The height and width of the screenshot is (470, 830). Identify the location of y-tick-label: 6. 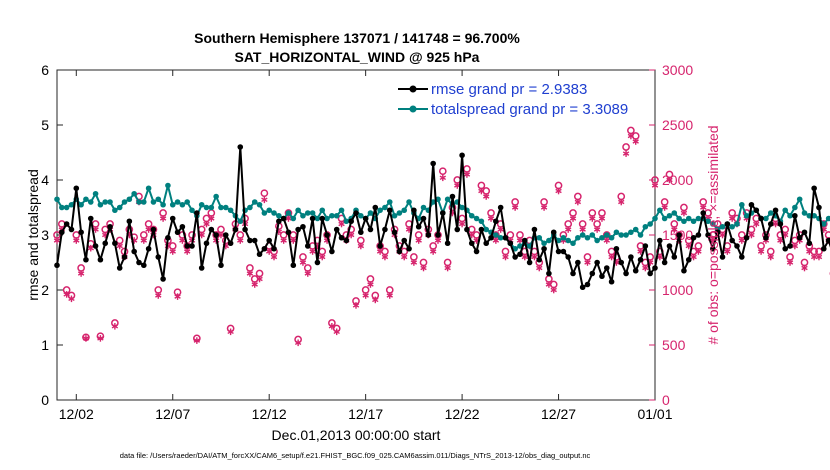
(45, 70).